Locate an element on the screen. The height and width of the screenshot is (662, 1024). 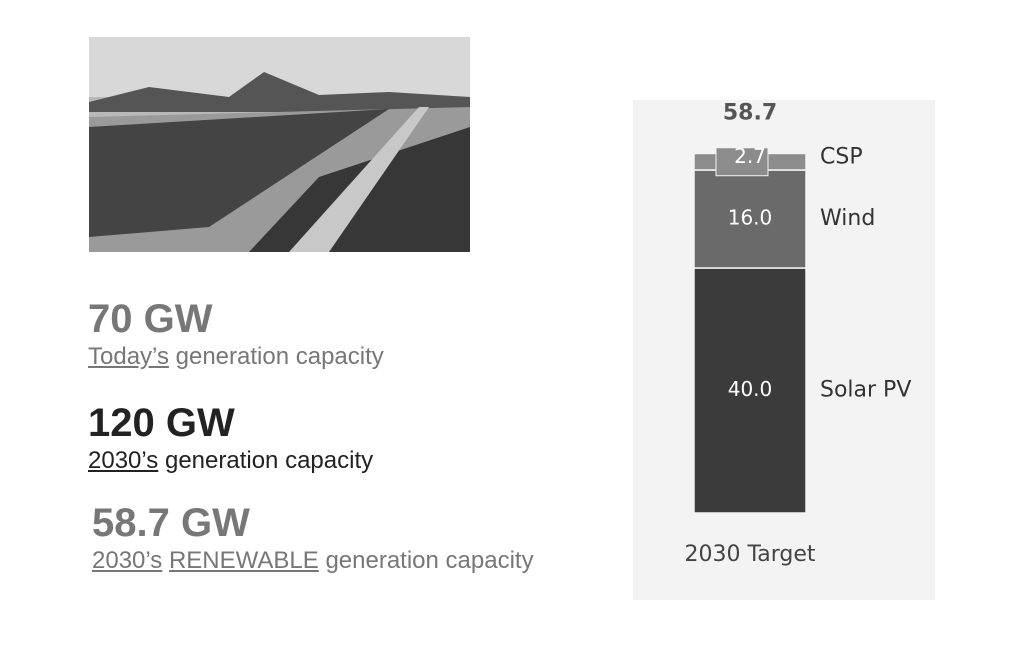
stat-caption: RENEWABLE is located at coordinates (243, 560).